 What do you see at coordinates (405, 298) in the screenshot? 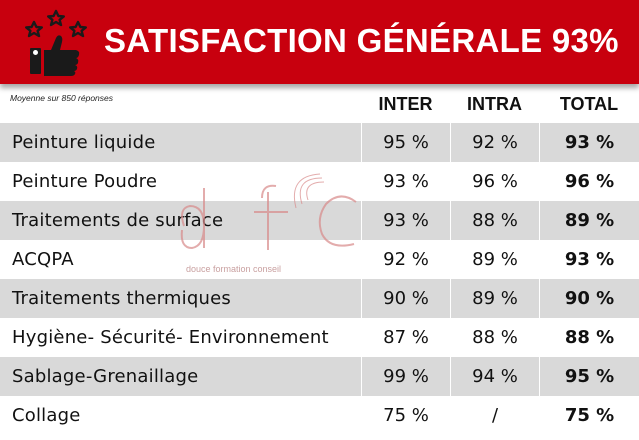
I see `inter-value: 90 %` at bounding box center [405, 298].